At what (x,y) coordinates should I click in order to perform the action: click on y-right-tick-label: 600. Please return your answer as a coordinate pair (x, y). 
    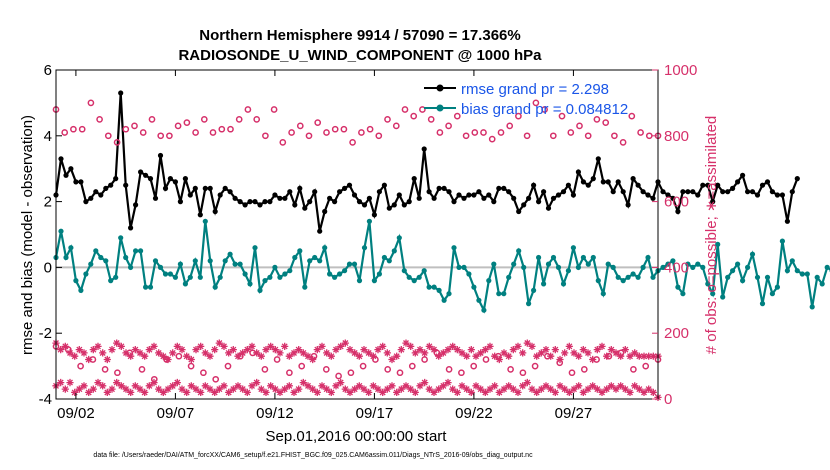
    Looking at the image, I should click on (676, 202).